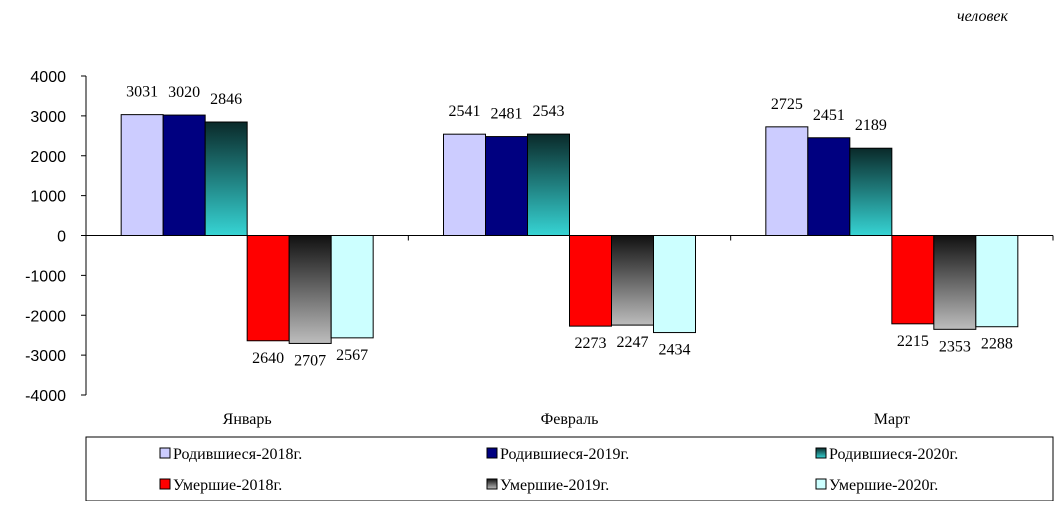 This screenshot has height=506, width=1058. I want to click on x-category-label: Февраль, so click(570, 419).